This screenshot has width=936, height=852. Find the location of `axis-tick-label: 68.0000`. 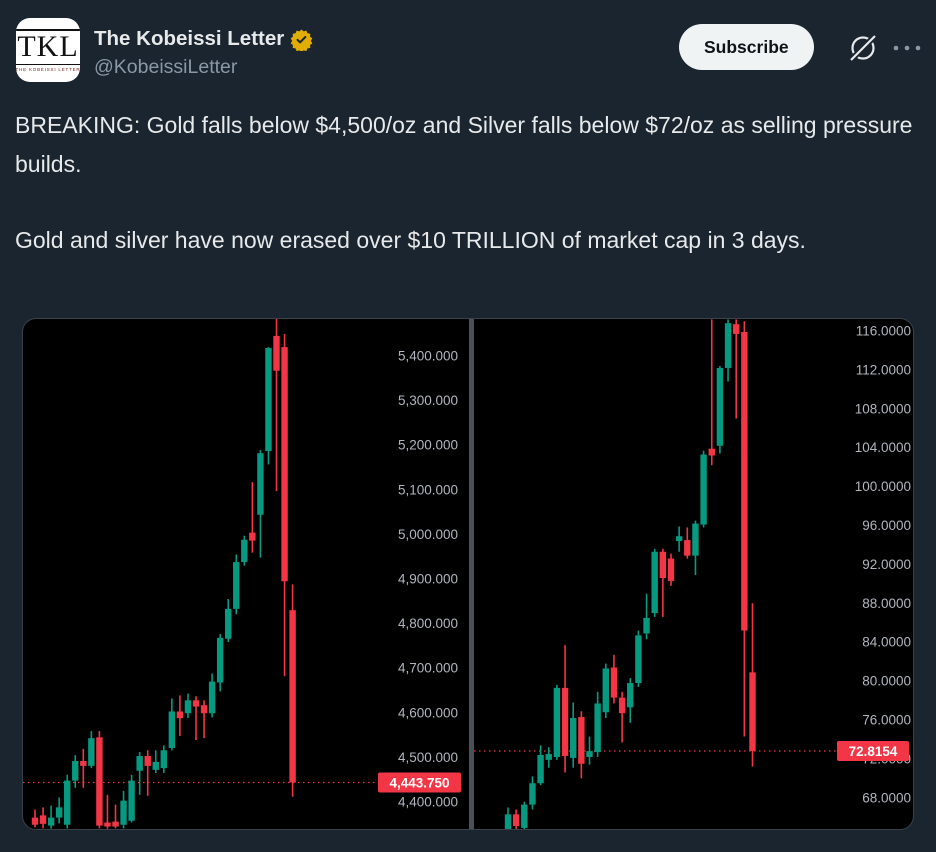

axis-tick-label: 68.0000 is located at coordinates (886, 797).